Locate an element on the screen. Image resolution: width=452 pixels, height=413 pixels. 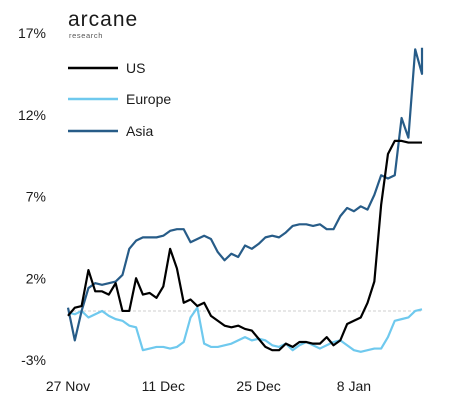
x-tick-label: 11 Dec is located at coordinates (163, 386).